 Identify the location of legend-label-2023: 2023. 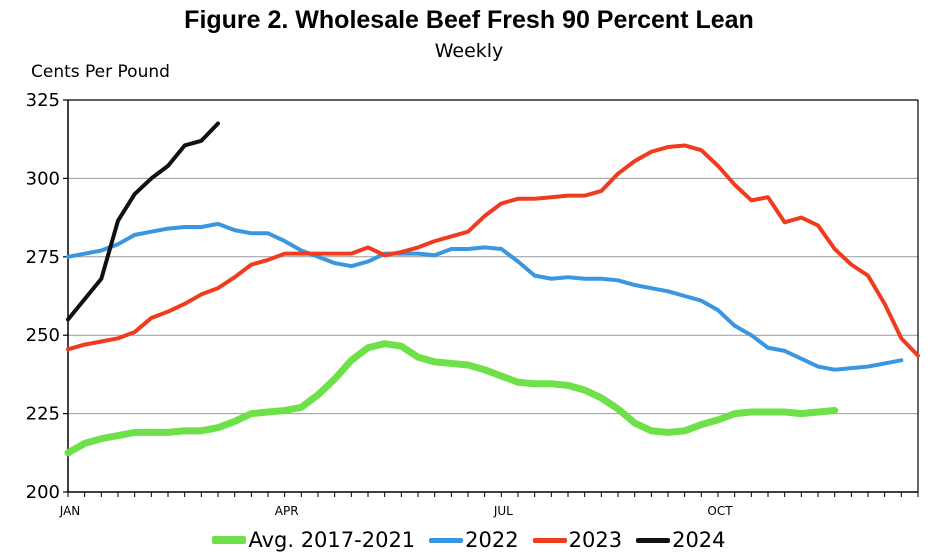
(595, 540).